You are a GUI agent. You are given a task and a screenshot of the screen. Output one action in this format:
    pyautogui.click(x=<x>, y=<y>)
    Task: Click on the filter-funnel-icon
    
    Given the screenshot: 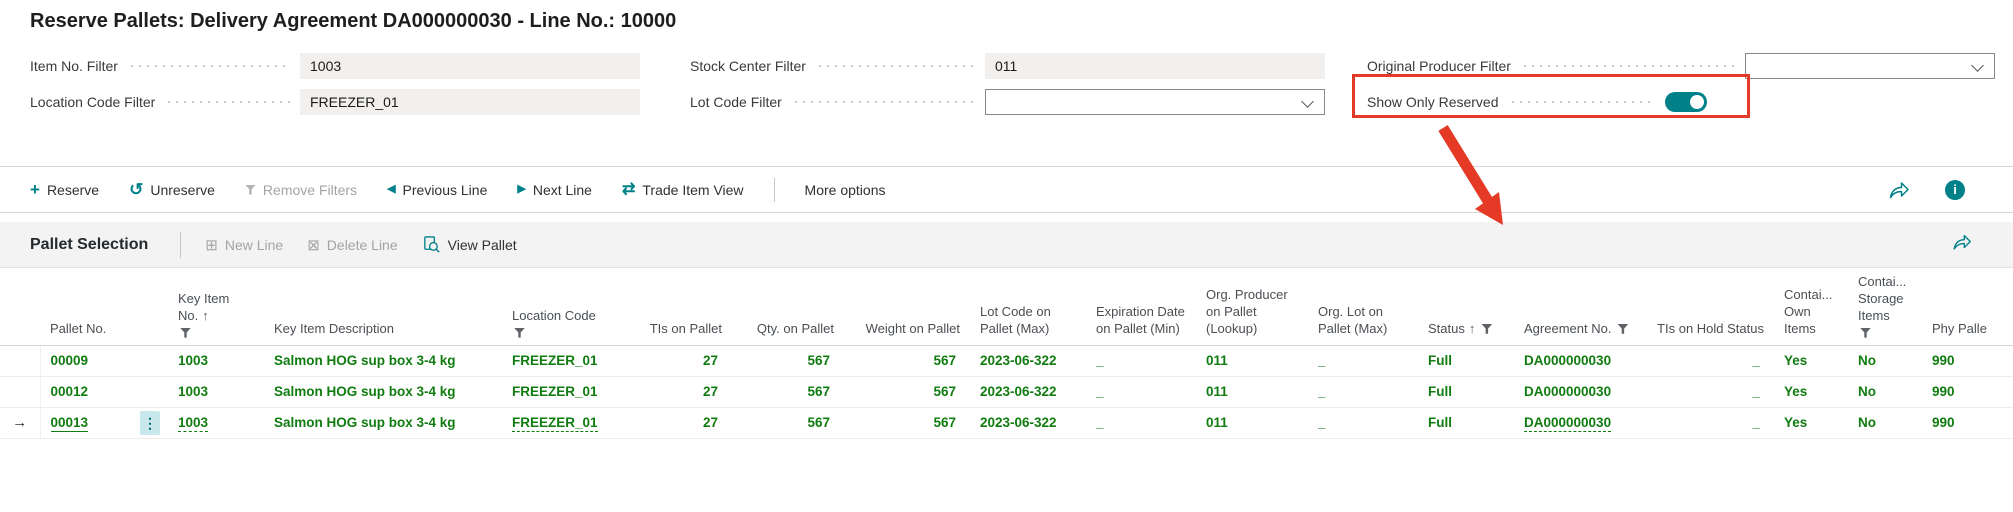 What is the action you would take?
    pyautogui.click(x=1623, y=328)
    